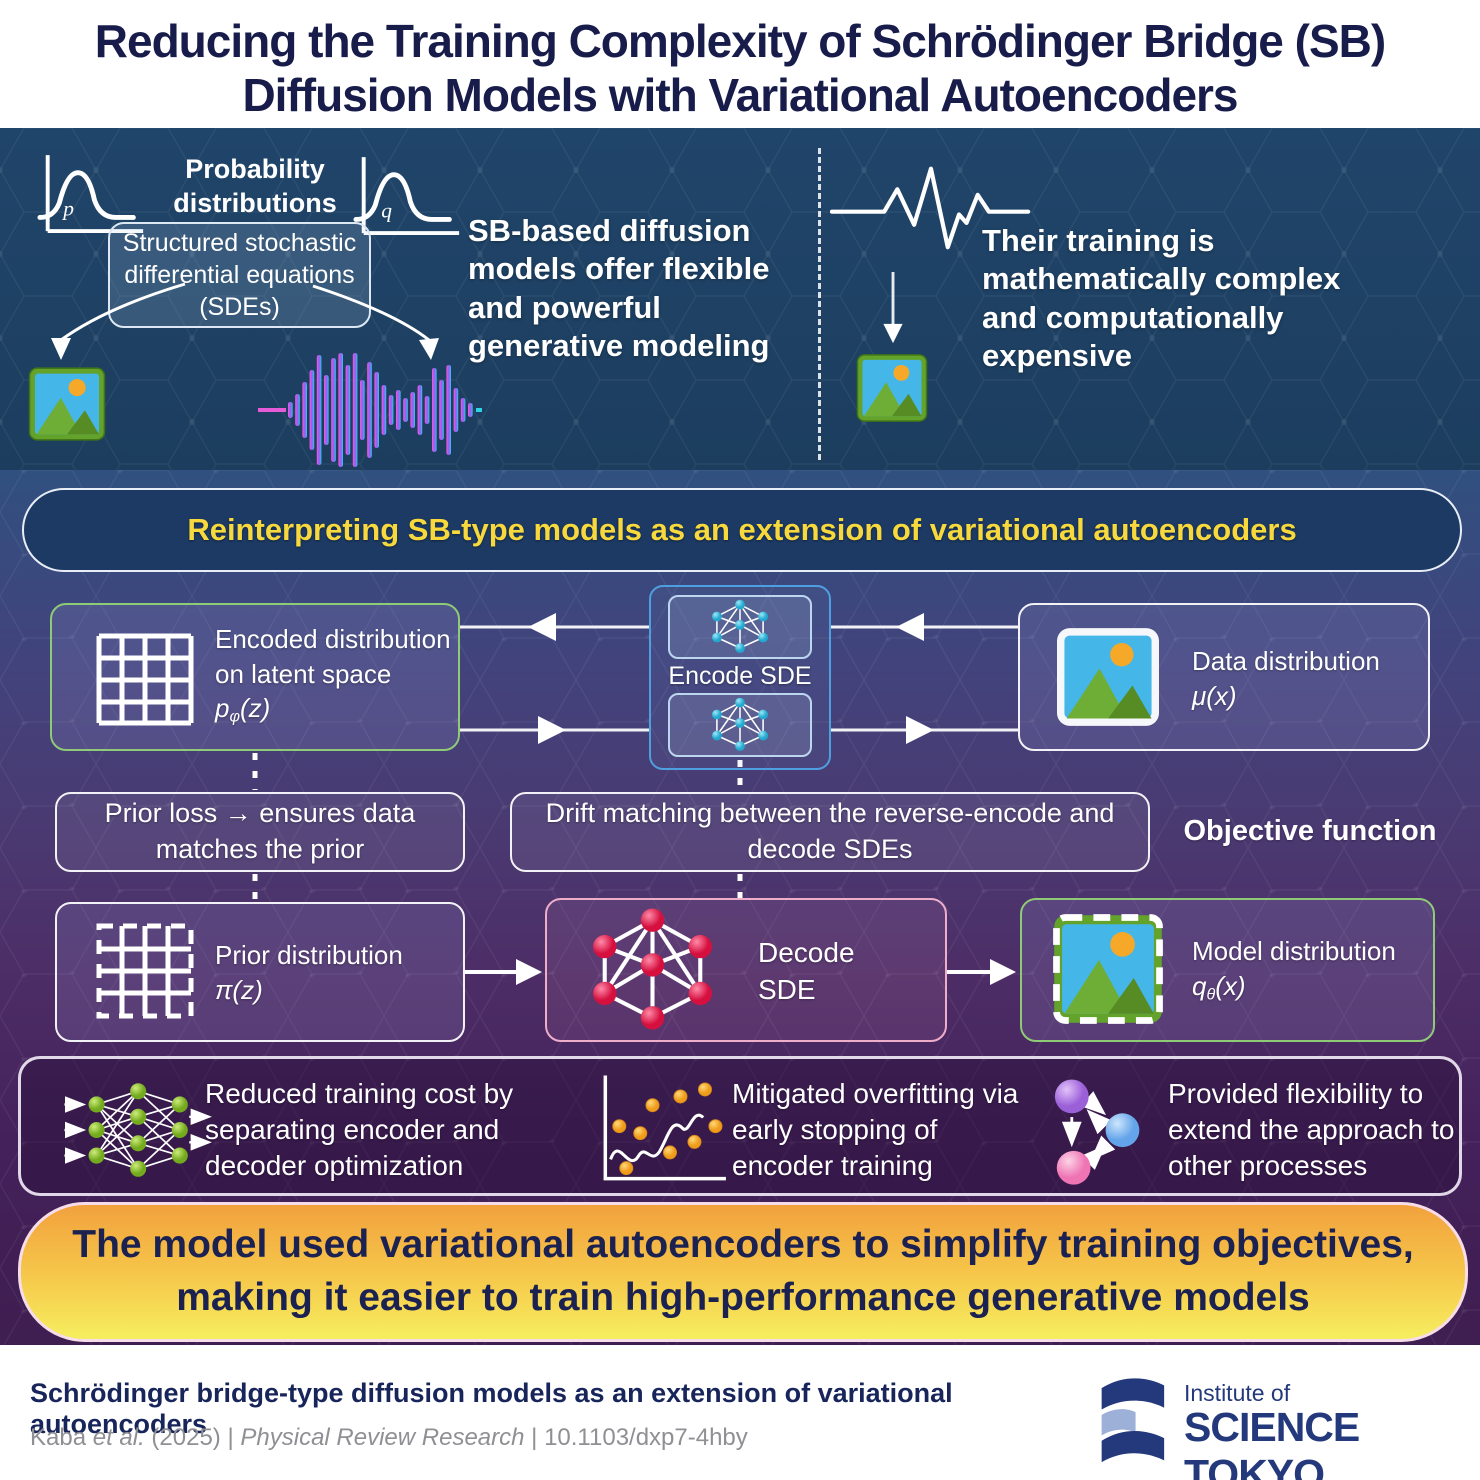 The height and width of the screenshot is (1480, 1480). I want to click on objective-function-label: Objective function, so click(1310, 830).